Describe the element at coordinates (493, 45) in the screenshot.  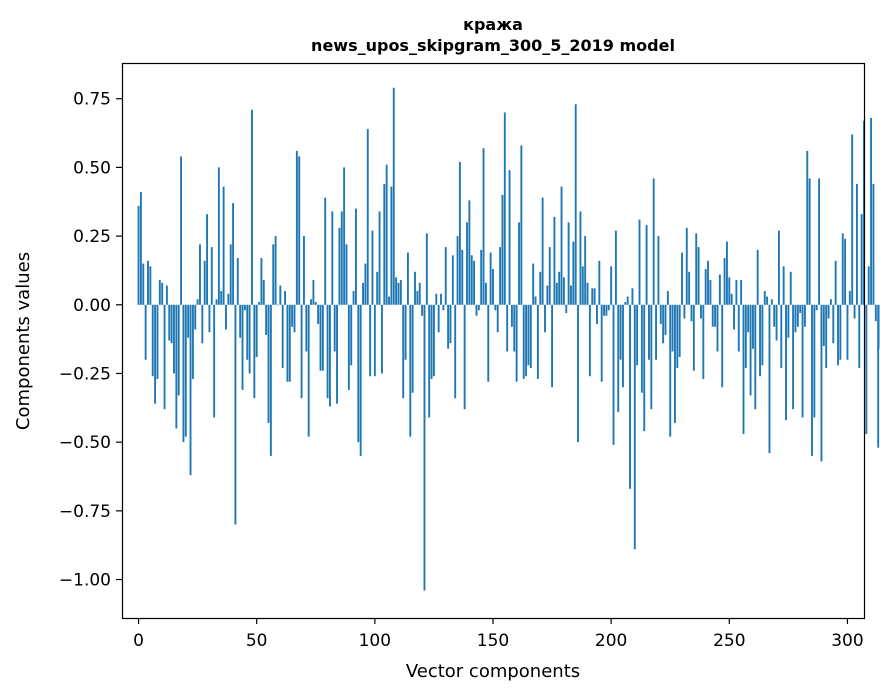
I see `chart-subtitle: news_upos_skipgram_300_5_2019 model` at that location.